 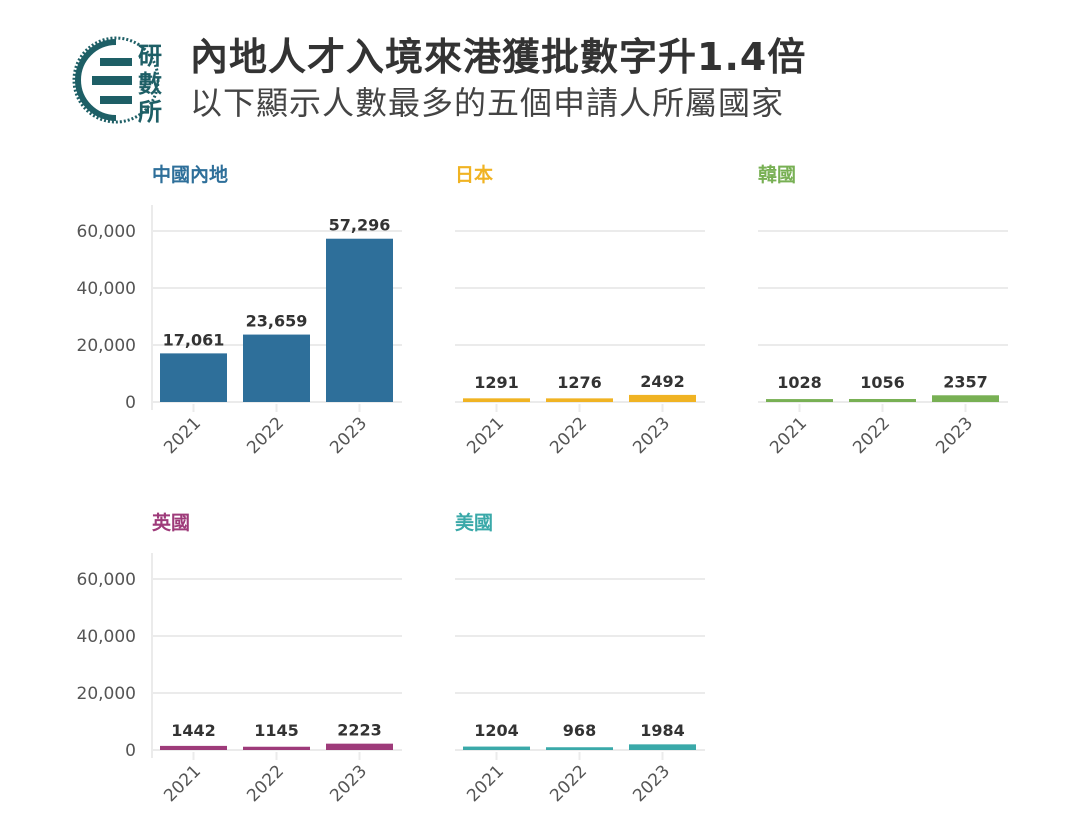 What do you see at coordinates (777, 174) in the screenshot?
I see `panel-title: 韓國` at bounding box center [777, 174].